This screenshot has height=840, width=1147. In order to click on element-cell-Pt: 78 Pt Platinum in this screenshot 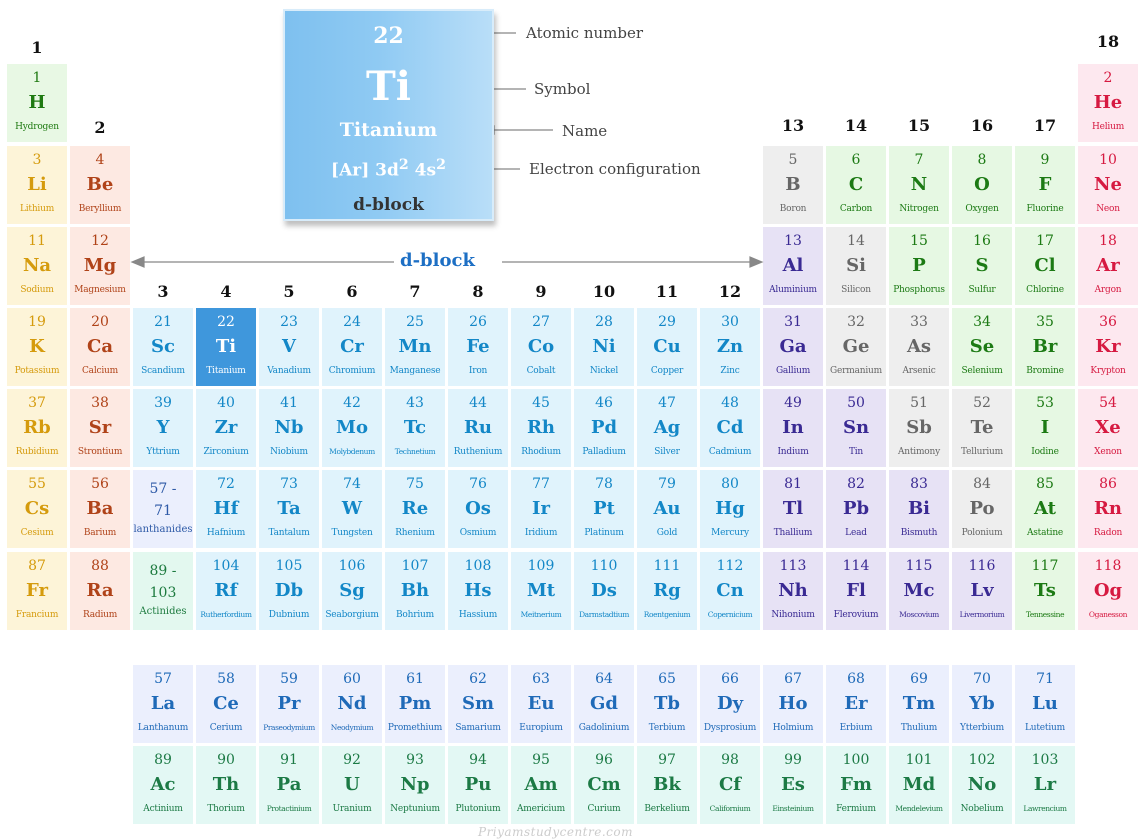, I will do `click(604, 509)`.